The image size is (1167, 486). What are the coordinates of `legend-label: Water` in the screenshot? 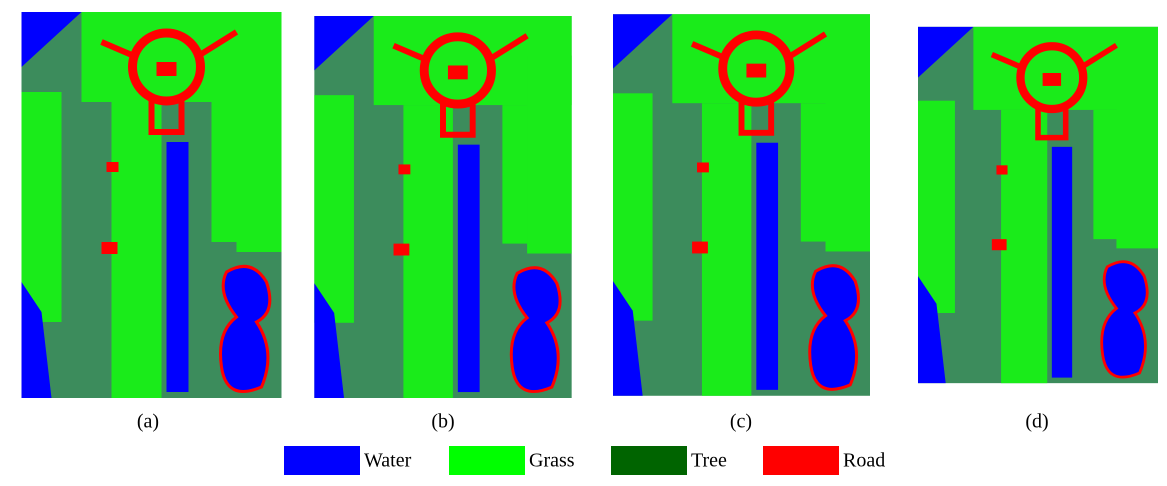 It's located at (388, 461).